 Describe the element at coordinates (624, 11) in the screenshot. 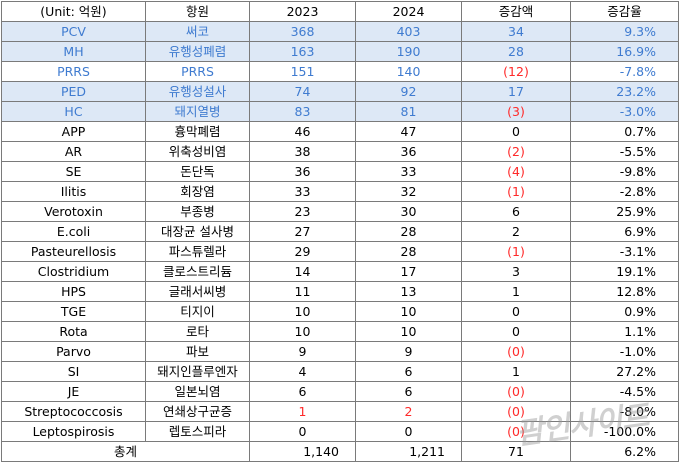

I see `header-change-rate: 증감율` at that location.